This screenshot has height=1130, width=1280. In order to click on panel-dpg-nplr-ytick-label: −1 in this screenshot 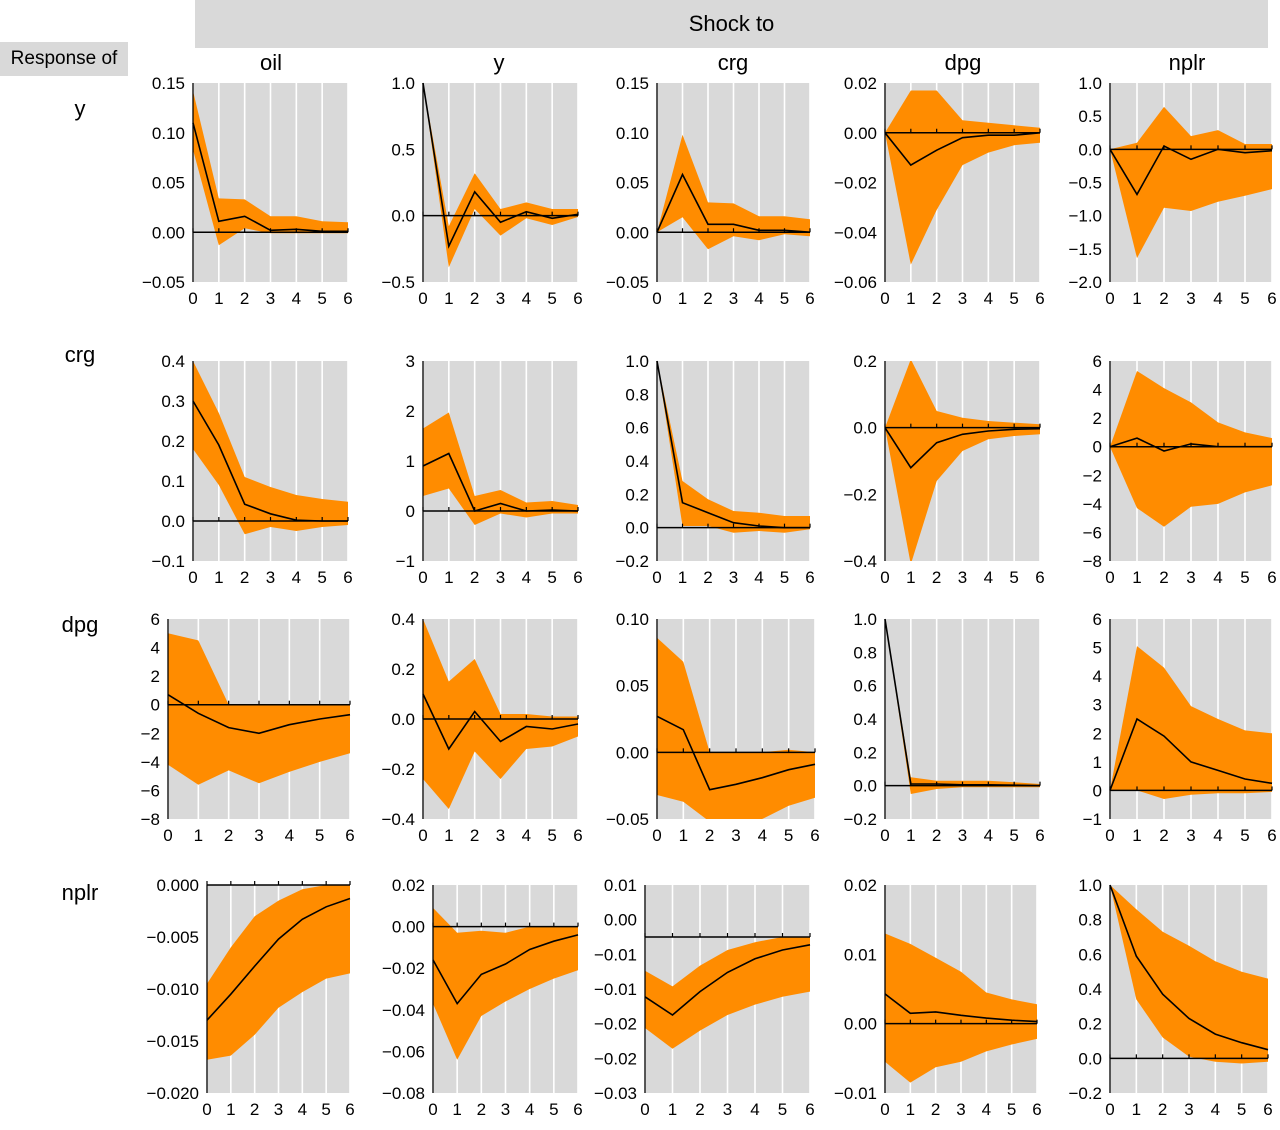, I will do `click(1092, 819)`.